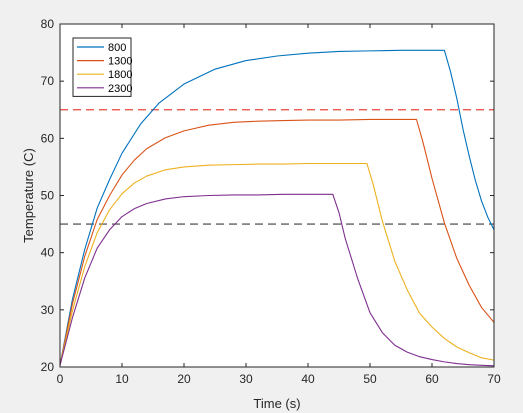 This screenshot has width=523, height=413. What do you see at coordinates (370, 379) in the screenshot?
I see `x-tick-label: 50` at bounding box center [370, 379].